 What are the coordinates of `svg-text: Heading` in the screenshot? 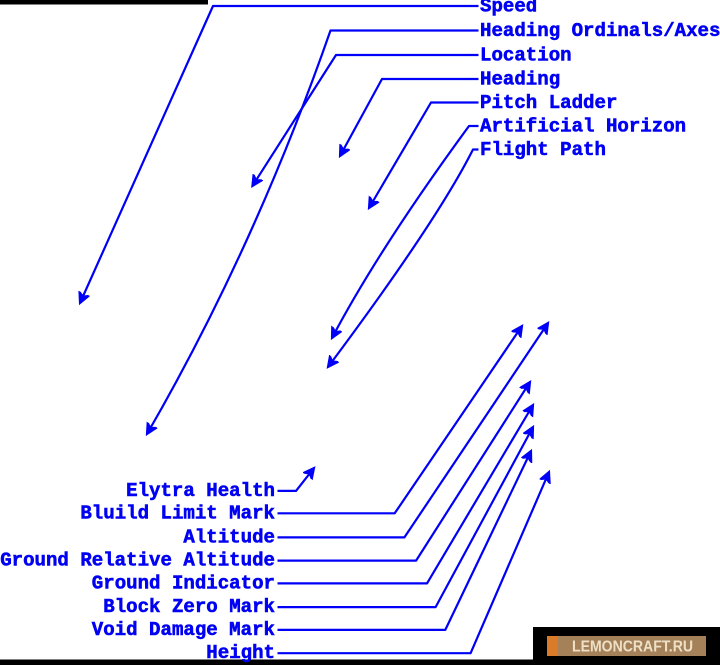 It's located at (520, 80).